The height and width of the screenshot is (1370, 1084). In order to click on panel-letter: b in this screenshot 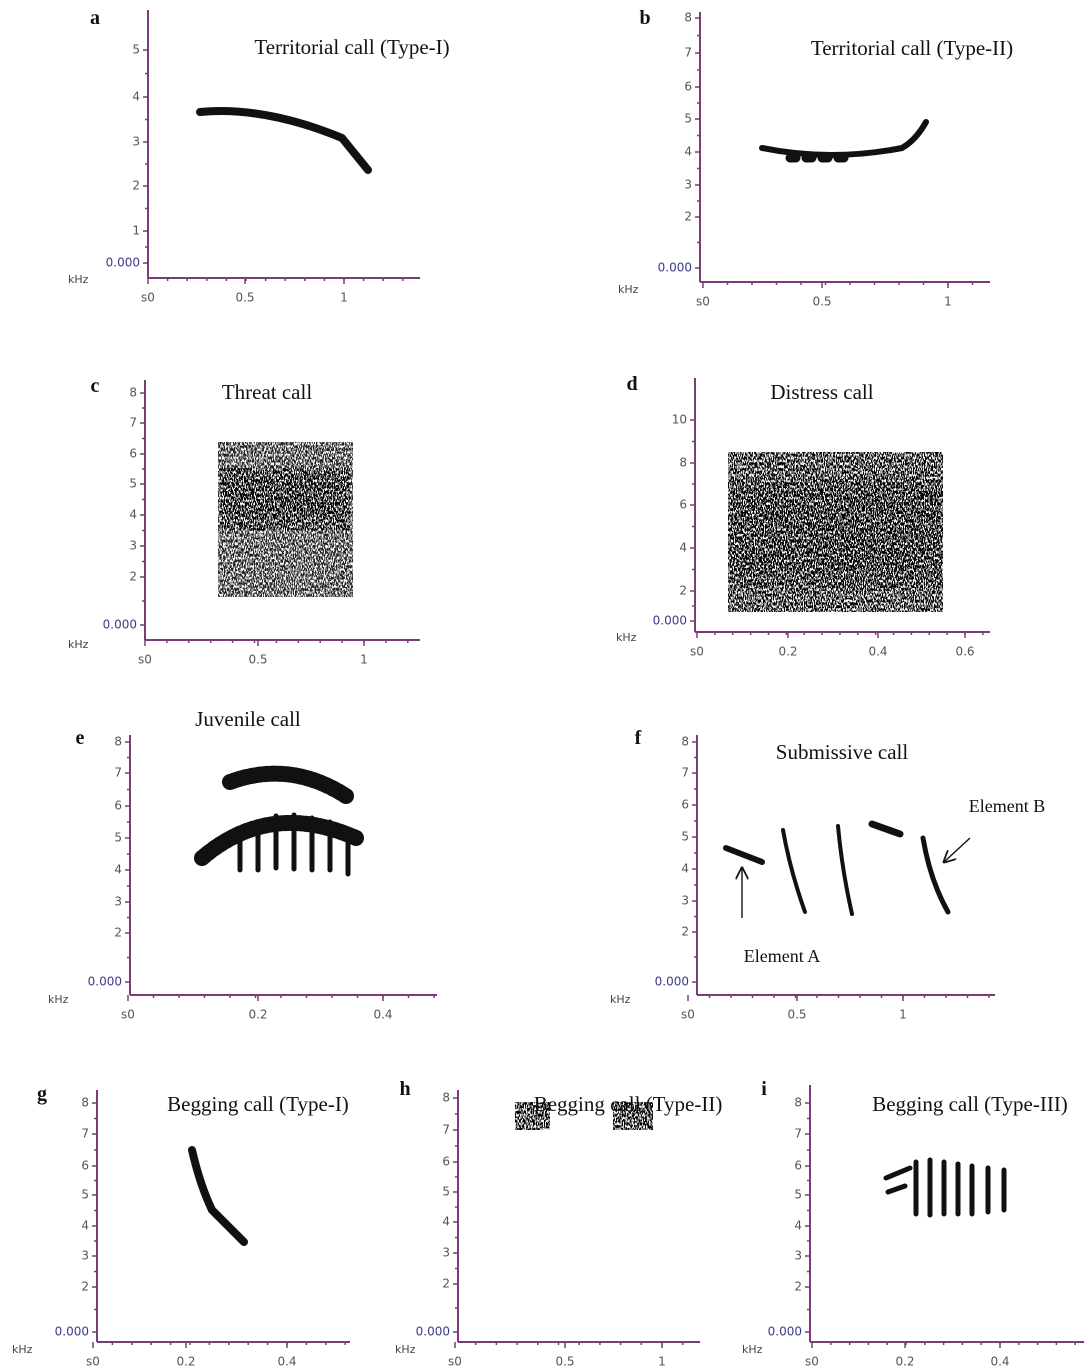, I will do `click(644, 18)`.